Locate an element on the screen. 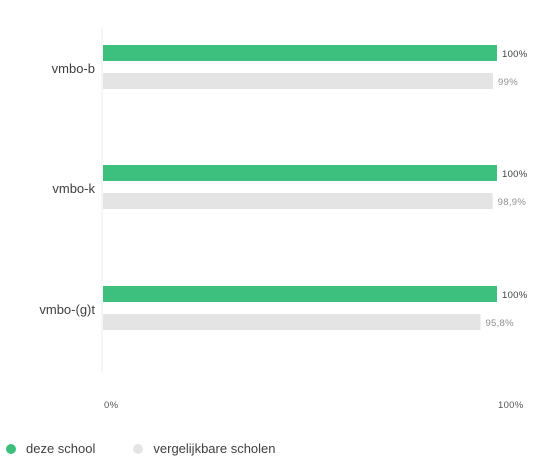 Image resolution: width=544 pixels, height=464 pixels. category-label: vmbo-(g)t is located at coordinates (67, 309).